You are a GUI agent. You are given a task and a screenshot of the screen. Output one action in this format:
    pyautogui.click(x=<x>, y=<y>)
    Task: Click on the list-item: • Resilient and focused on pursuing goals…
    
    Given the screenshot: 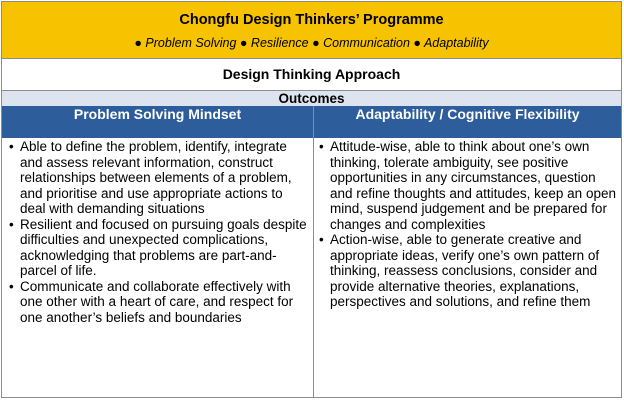 What is the action you would take?
    pyautogui.click(x=159, y=248)
    